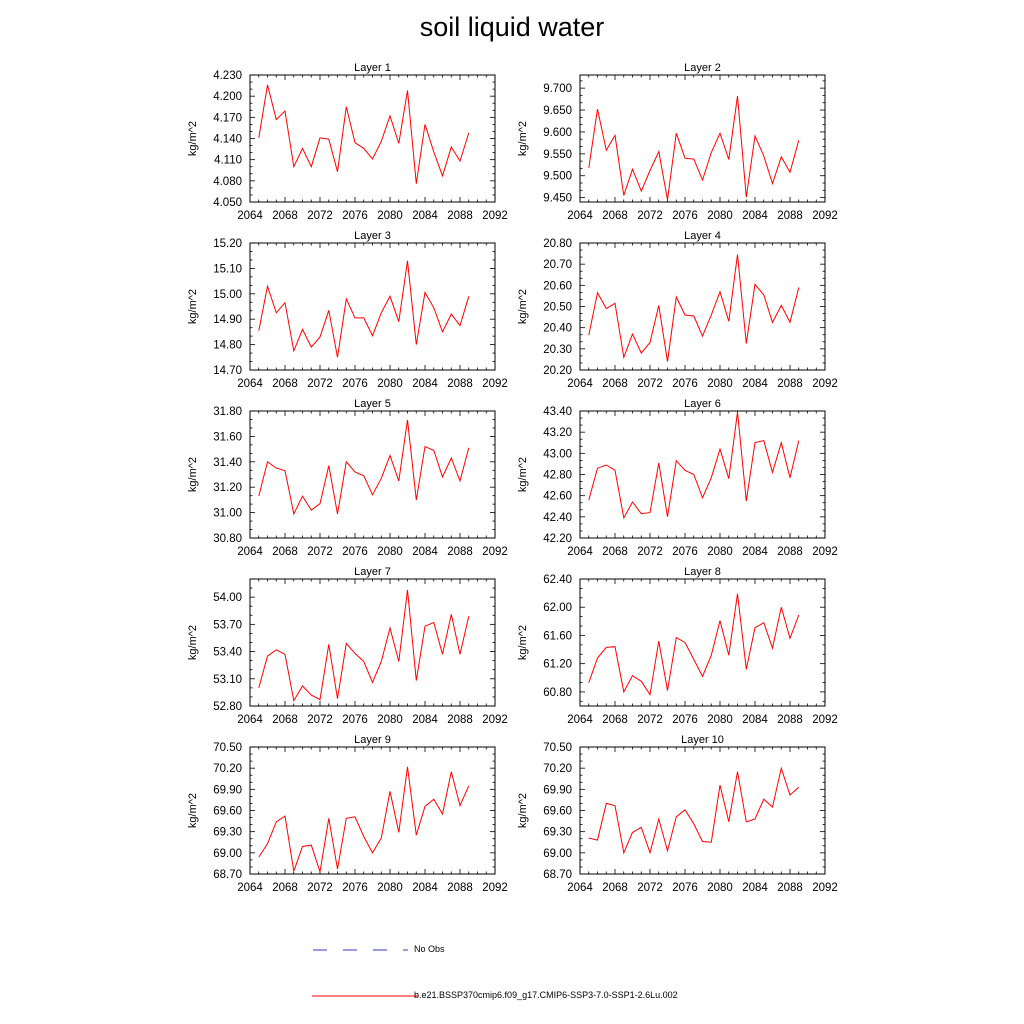 The width and height of the screenshot is (1024, 1024). I want to click on y-tick-label: 61.60, so click(557, 636).